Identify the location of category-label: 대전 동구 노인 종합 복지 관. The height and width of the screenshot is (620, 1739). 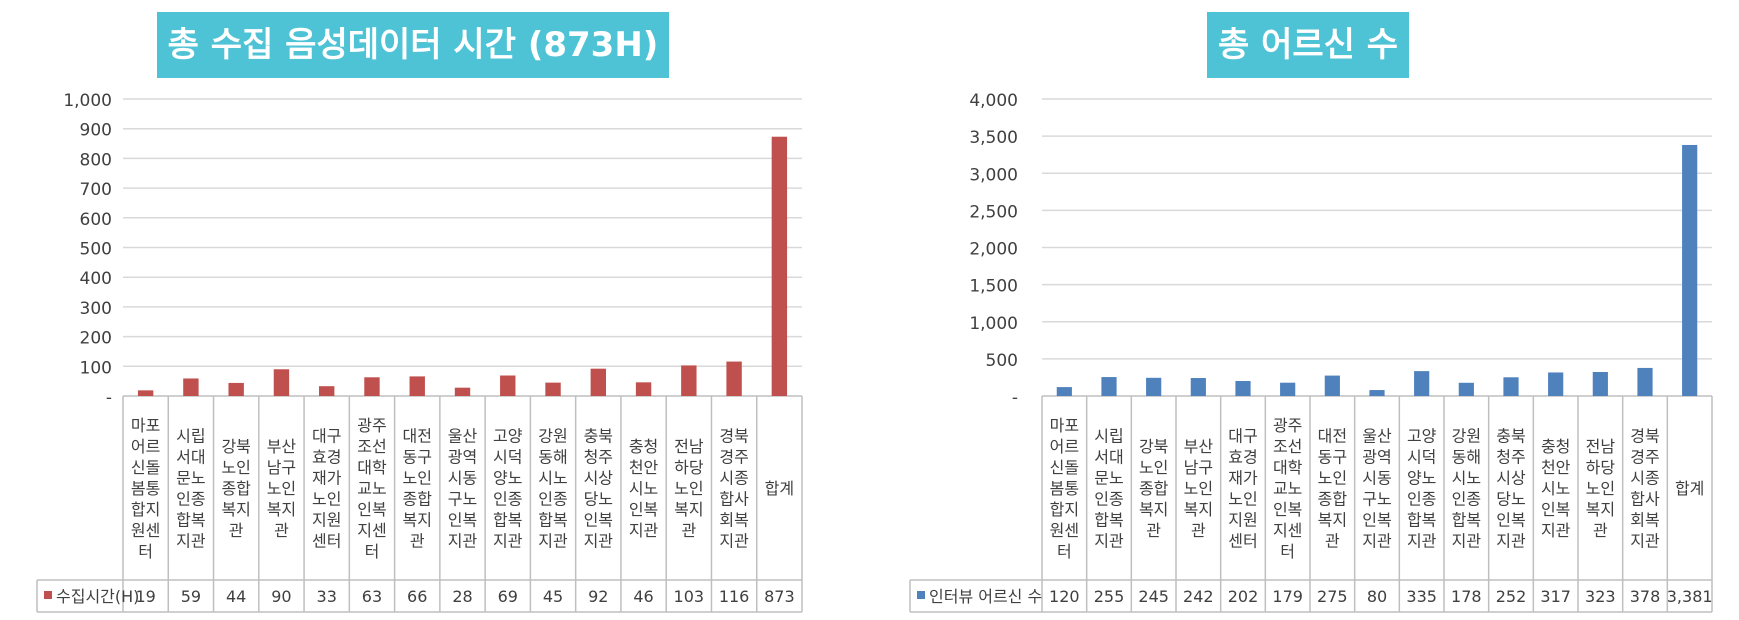
(1333, 489).